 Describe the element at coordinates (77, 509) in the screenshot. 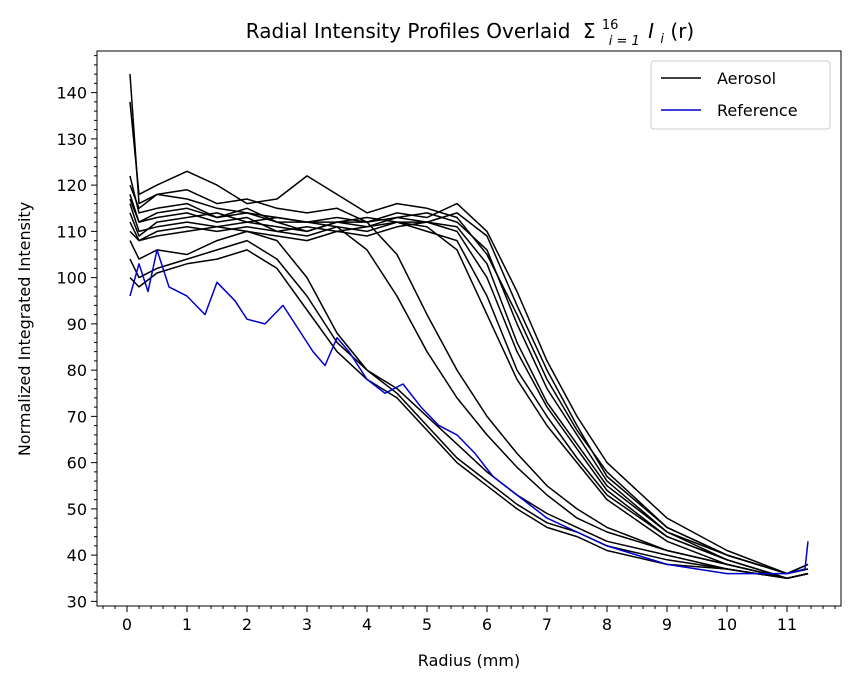

I see `y-tick-label: 50` at that location.